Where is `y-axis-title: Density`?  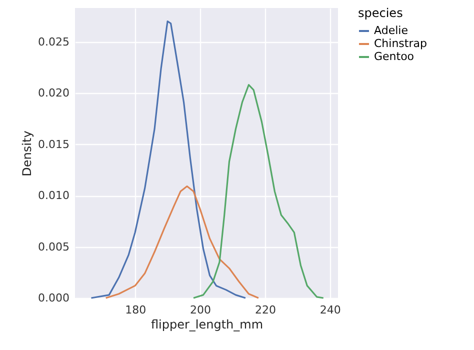 y-axis-title: Density is located at coordinates (27, 153).